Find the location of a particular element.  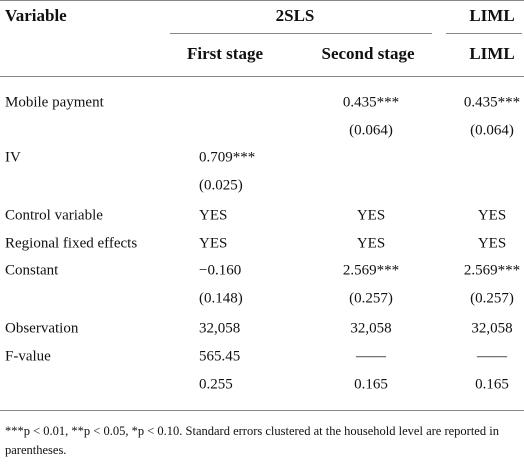

row-label: Constant is located at coordinates (32, 270).